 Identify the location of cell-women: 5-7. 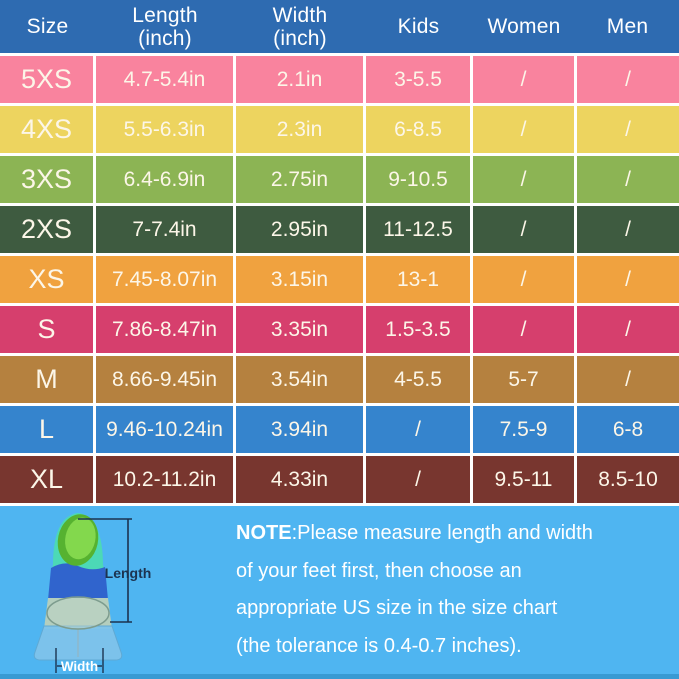
(523, 379).